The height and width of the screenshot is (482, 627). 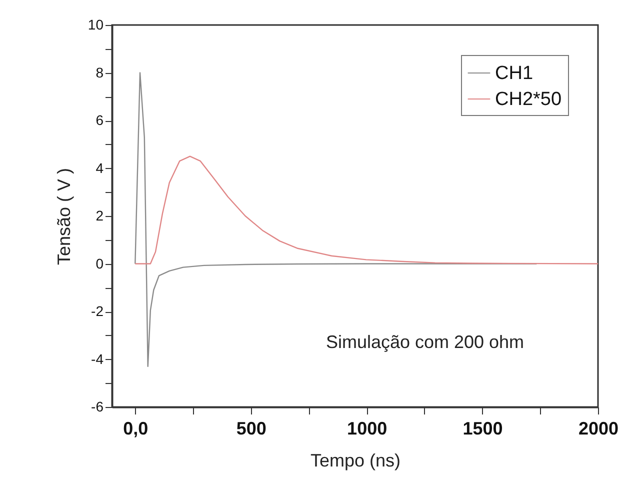 I want to click on legend-label: CH1, so click(x=514, y=73).